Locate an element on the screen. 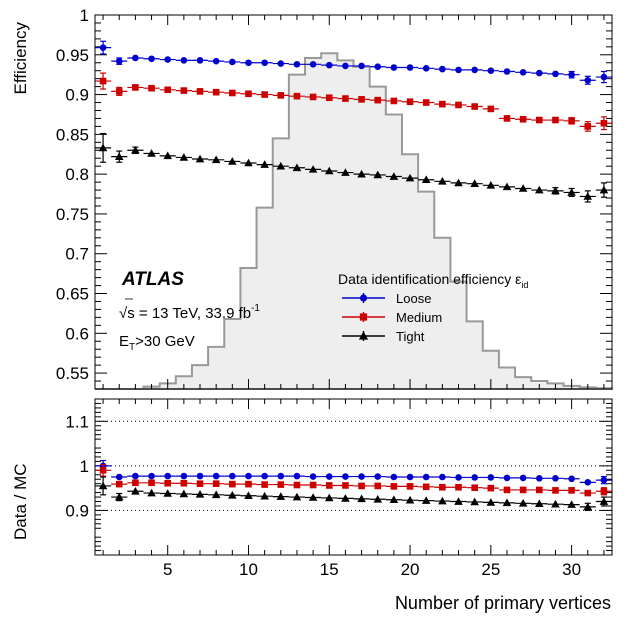  legend-marker-loose is located at coordinates (363, 298).